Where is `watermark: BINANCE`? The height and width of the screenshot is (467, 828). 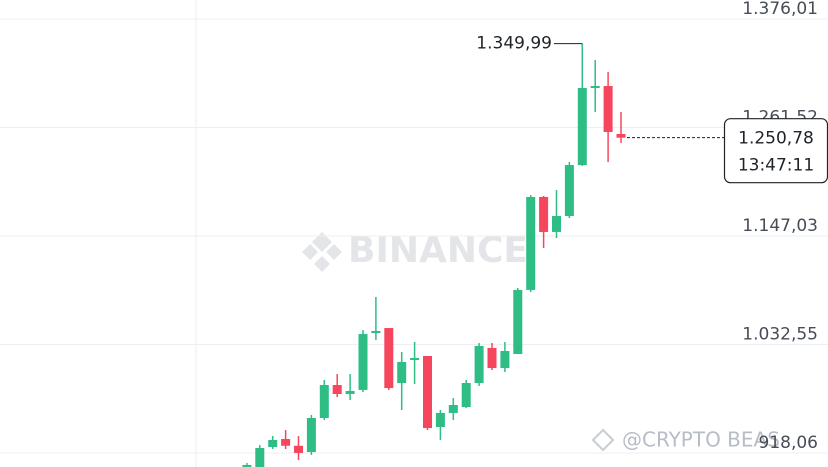
watermark: BINANCE is located at coordinates (438, 250).